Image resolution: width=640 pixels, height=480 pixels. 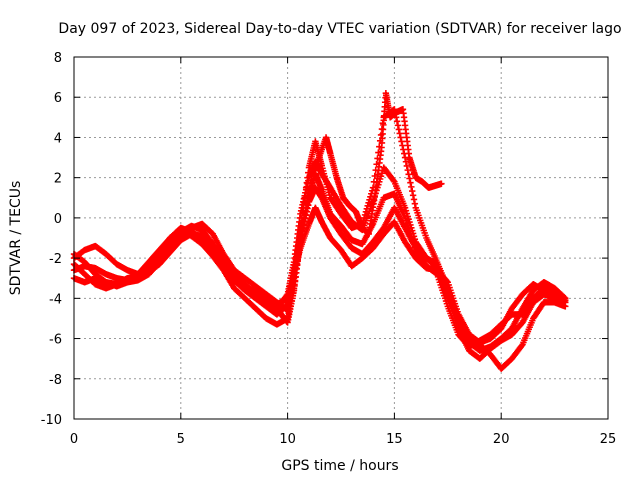 I want to click on y-tick-label: -2, so click(x=55, y=259).